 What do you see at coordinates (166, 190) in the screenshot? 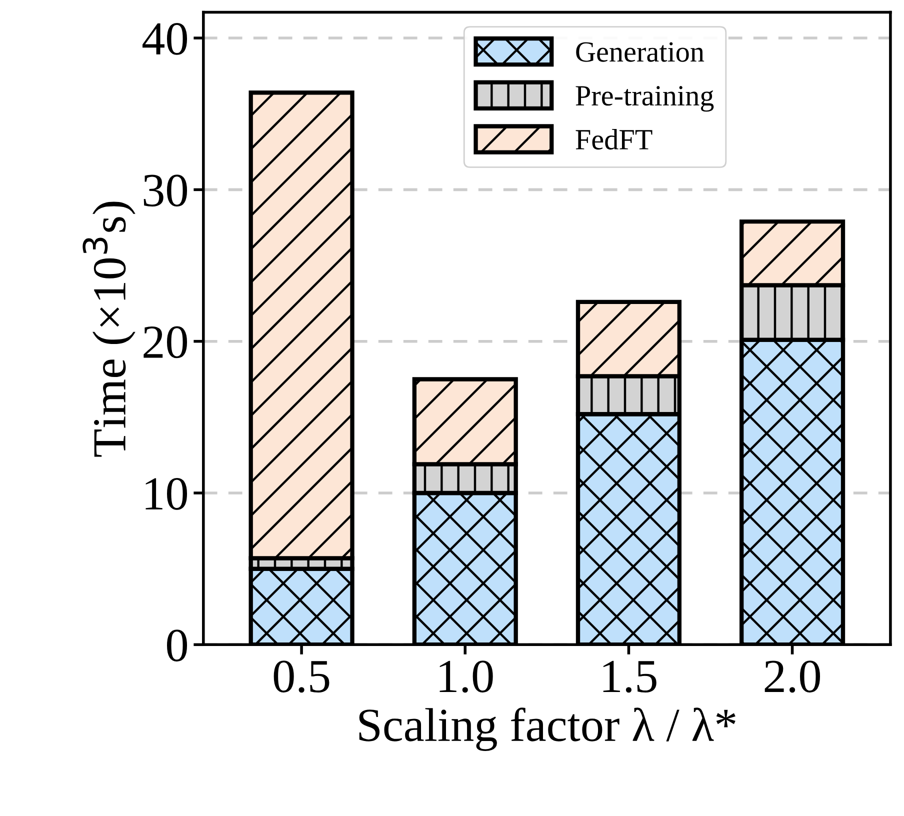
I see `y-tick-label: 30` at bounding box center [166, 190].